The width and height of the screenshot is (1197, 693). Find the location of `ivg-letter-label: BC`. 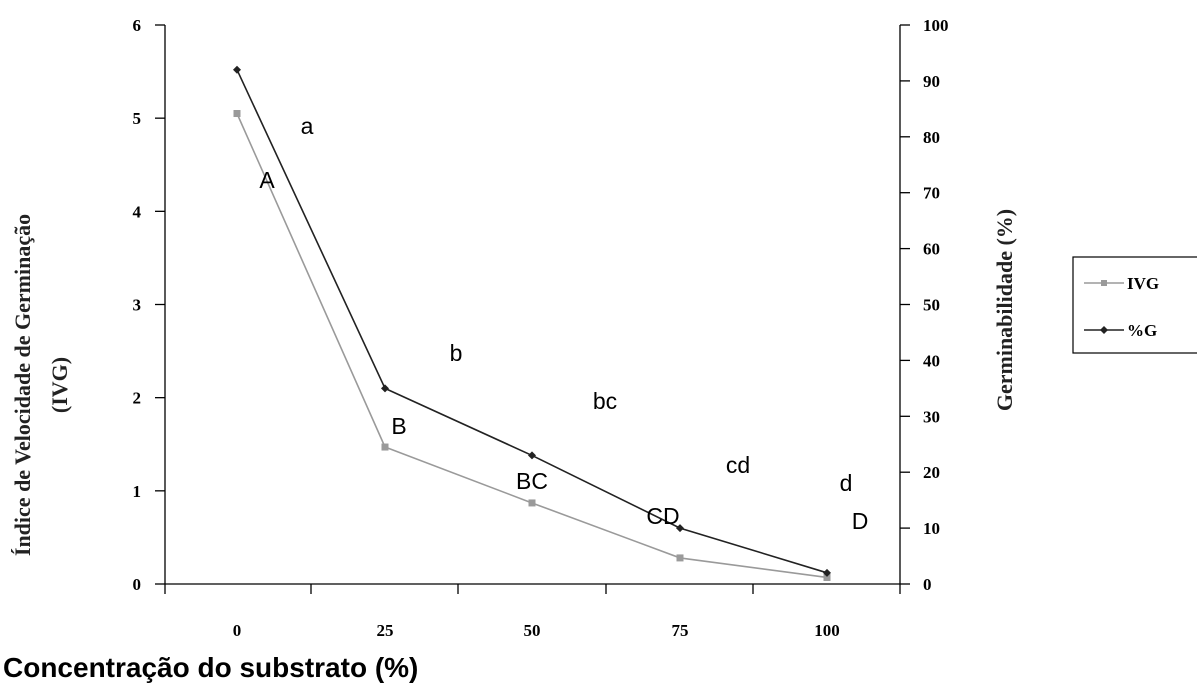

ivg-letter-label: BC is located at coordinates (532, 481).